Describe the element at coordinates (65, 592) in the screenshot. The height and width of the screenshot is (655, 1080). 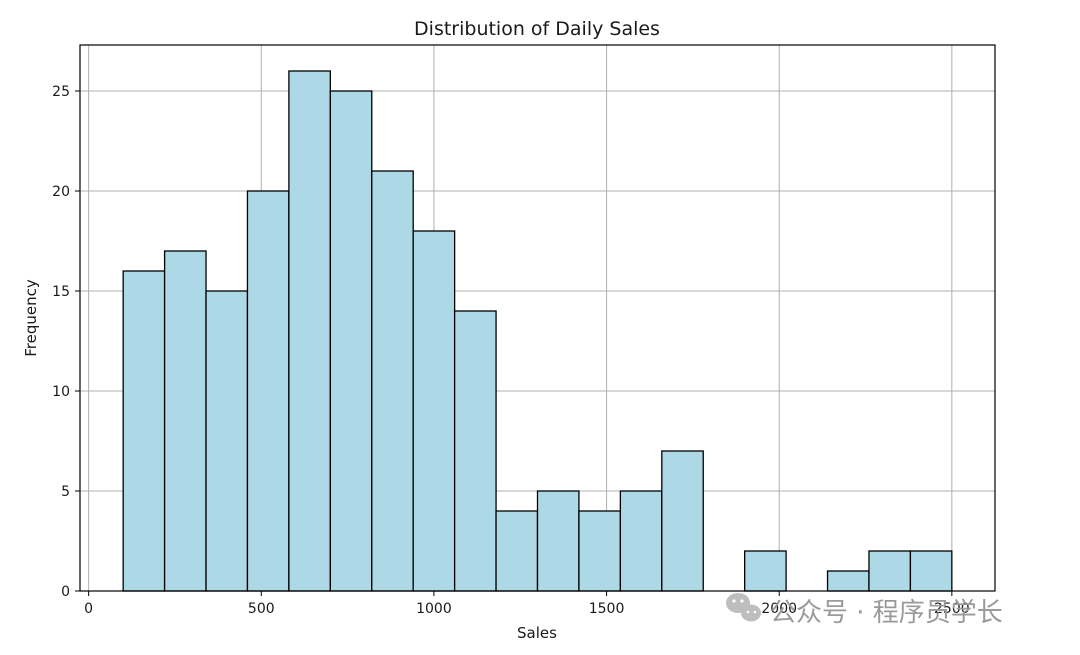
I see `y-tick-label: 0` at that location.